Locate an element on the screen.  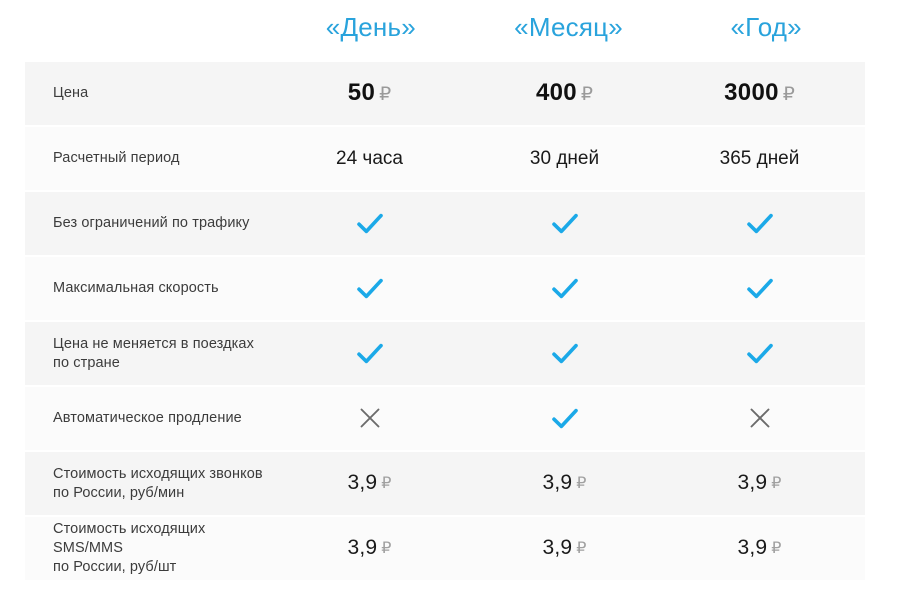
price-amount: 400 is located at coordinates (556, 92).